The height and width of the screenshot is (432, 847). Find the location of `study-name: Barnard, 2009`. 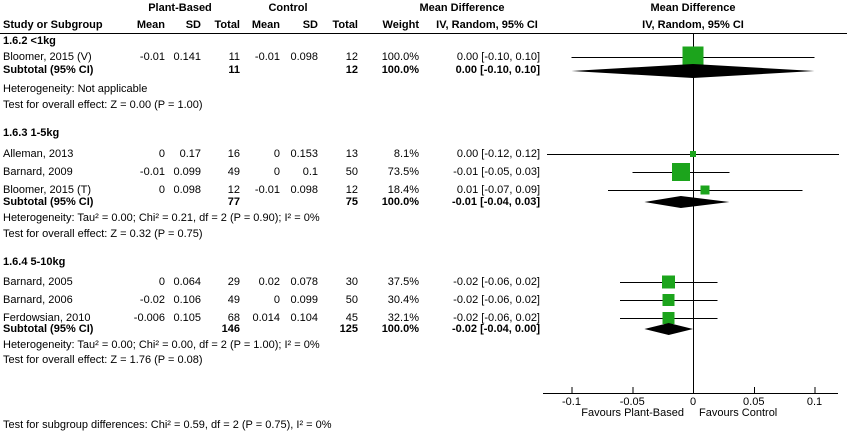

study-name: Barnard, 2009 is located at coordinates (38, 172).